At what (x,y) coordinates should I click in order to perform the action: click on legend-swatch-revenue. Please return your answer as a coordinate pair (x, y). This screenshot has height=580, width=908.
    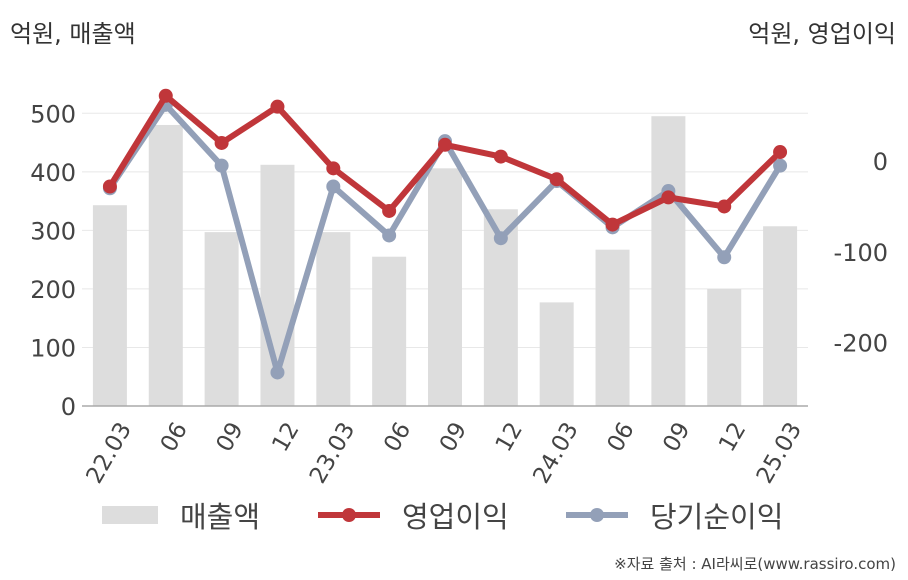
    Looking at the image, I should click on (130, 515).